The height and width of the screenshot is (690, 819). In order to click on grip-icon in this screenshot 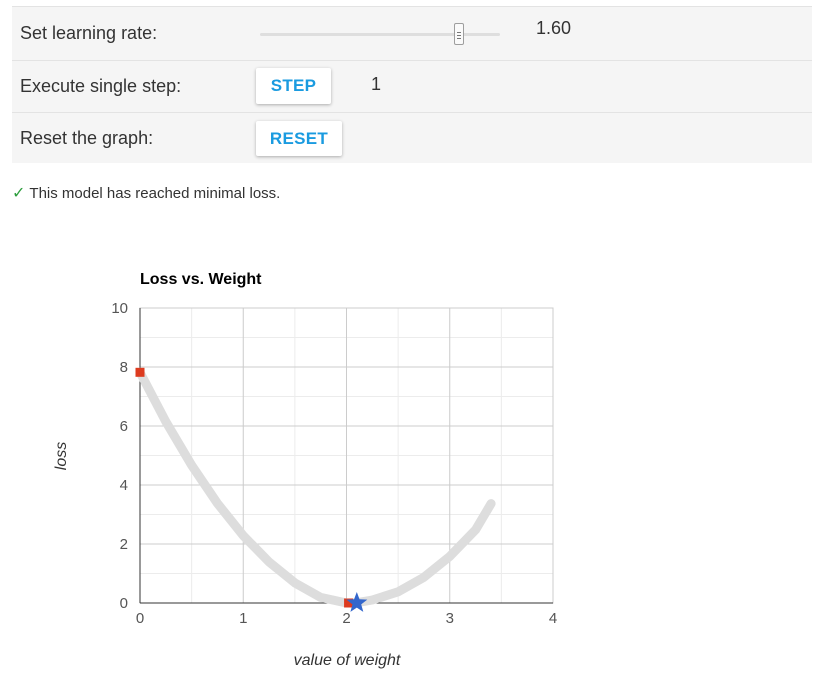, I will do `click(459, 35)`.